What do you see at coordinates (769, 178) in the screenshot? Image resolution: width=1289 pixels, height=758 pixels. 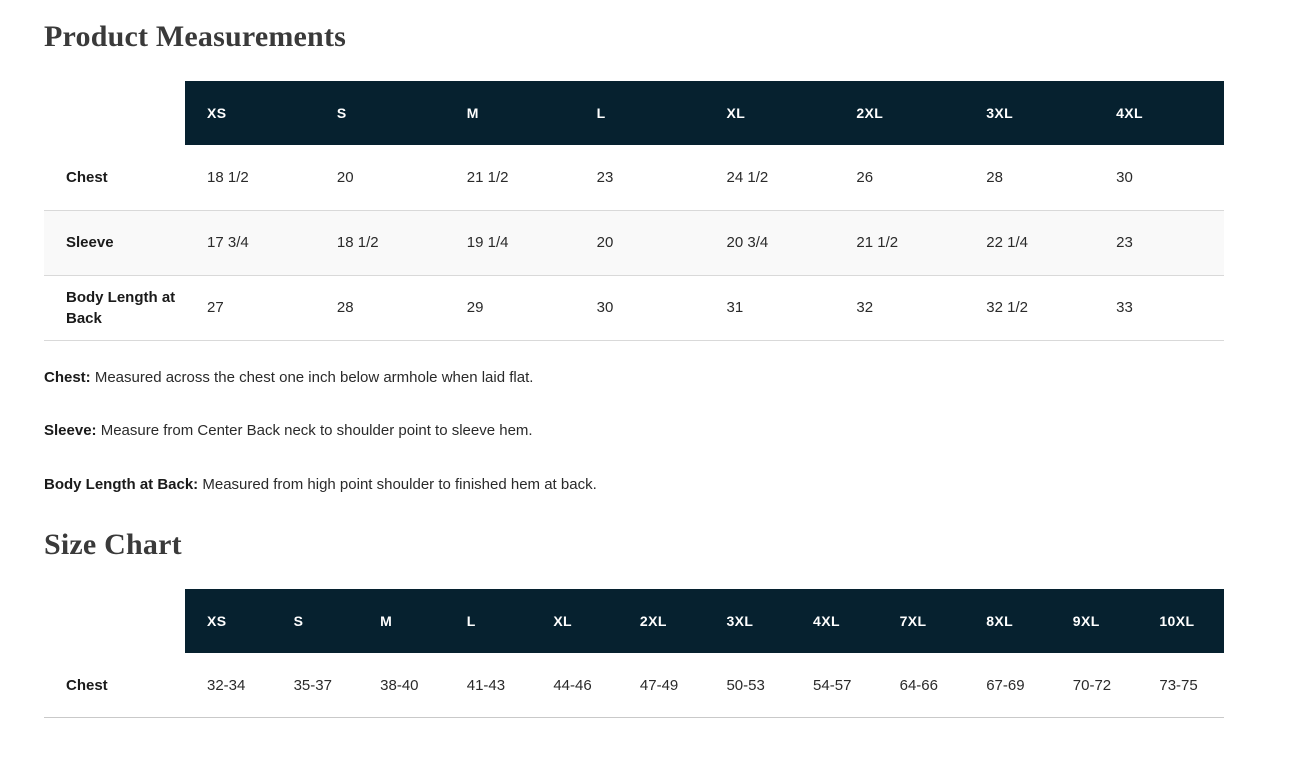 I see `measurement-cell: 24 1/2` at bounding box center [769, 178].